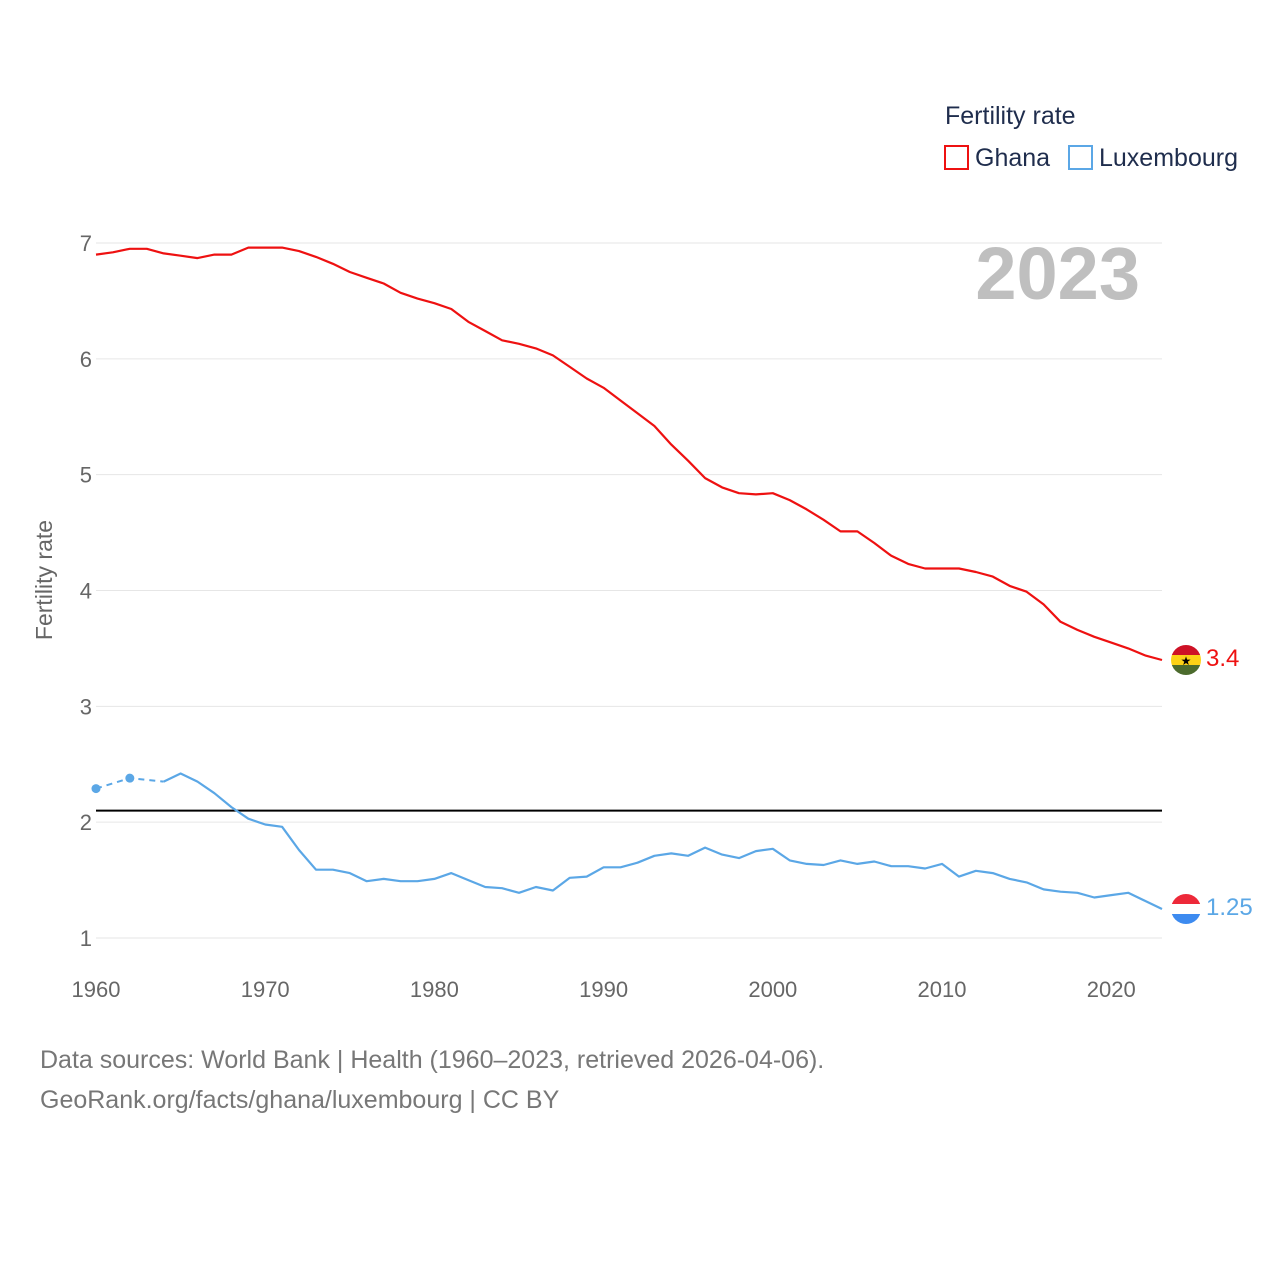 The image size is (1280, 1280). Describe the element at coordinates (1111, 989) in the screenshot. I see `x-tick-label: 2020` at that location.